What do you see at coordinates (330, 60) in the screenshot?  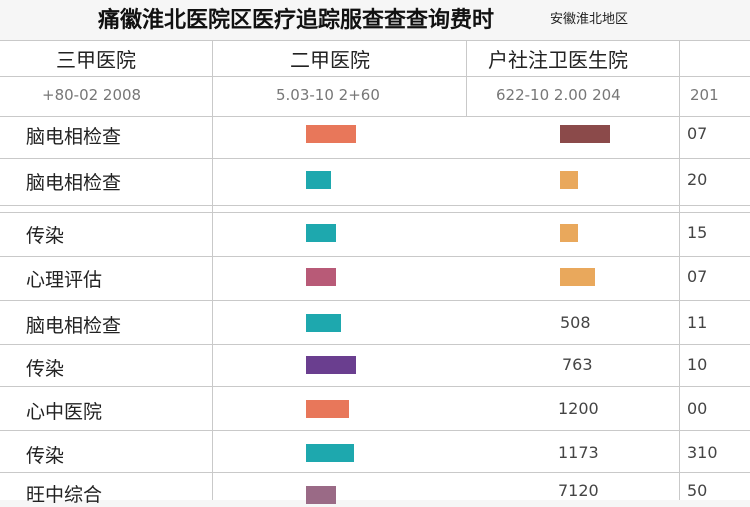 I see `column-header: 二甲医院` at bounding box center [330, 60].